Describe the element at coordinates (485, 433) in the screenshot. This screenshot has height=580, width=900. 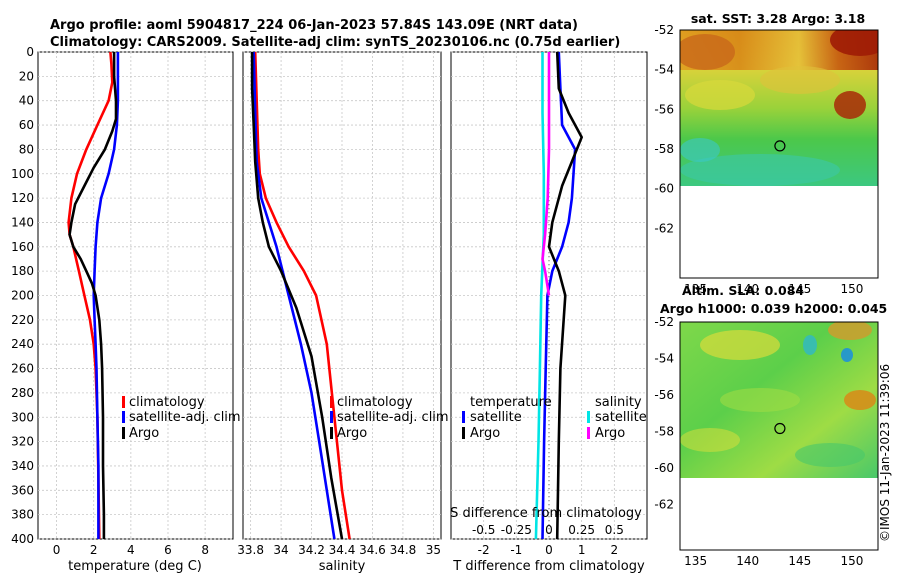
I see `legend-label-t-argo: Argo` at that location.